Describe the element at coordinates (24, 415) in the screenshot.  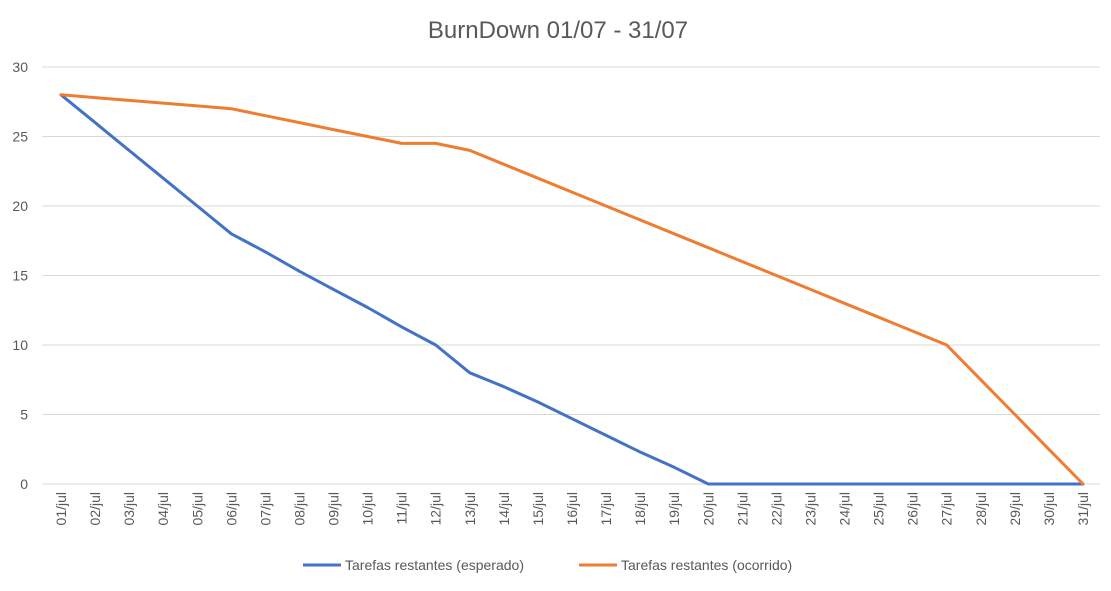
I see `y-tick-label: 5` at that location.